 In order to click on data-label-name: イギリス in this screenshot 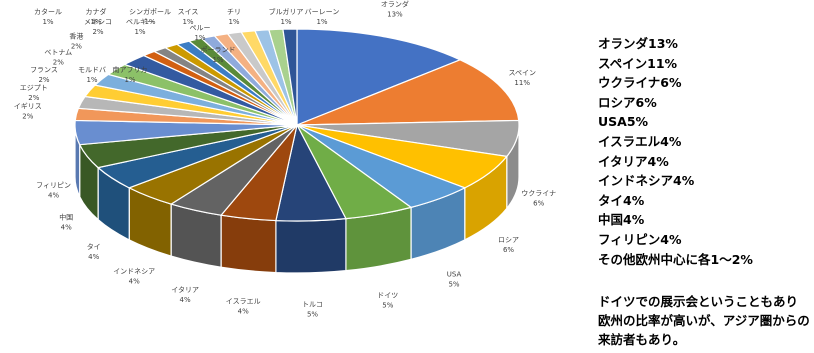, I will do `click(28, 107)`.